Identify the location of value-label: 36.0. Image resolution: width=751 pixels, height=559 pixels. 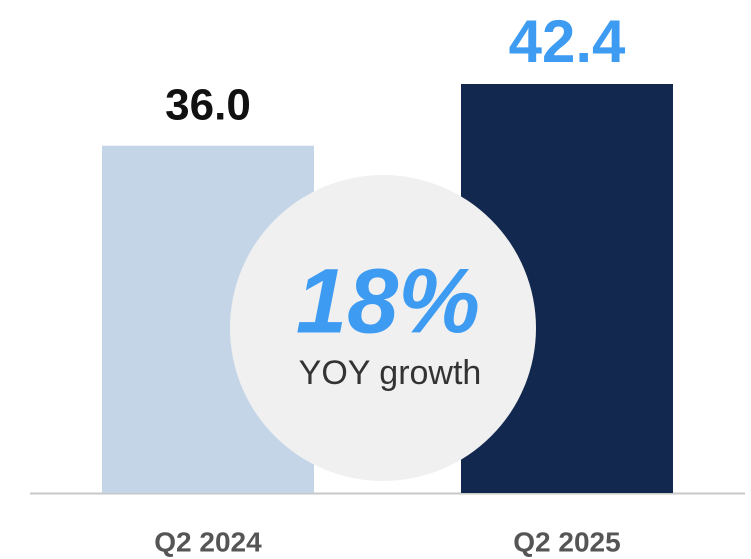
(208, 104).